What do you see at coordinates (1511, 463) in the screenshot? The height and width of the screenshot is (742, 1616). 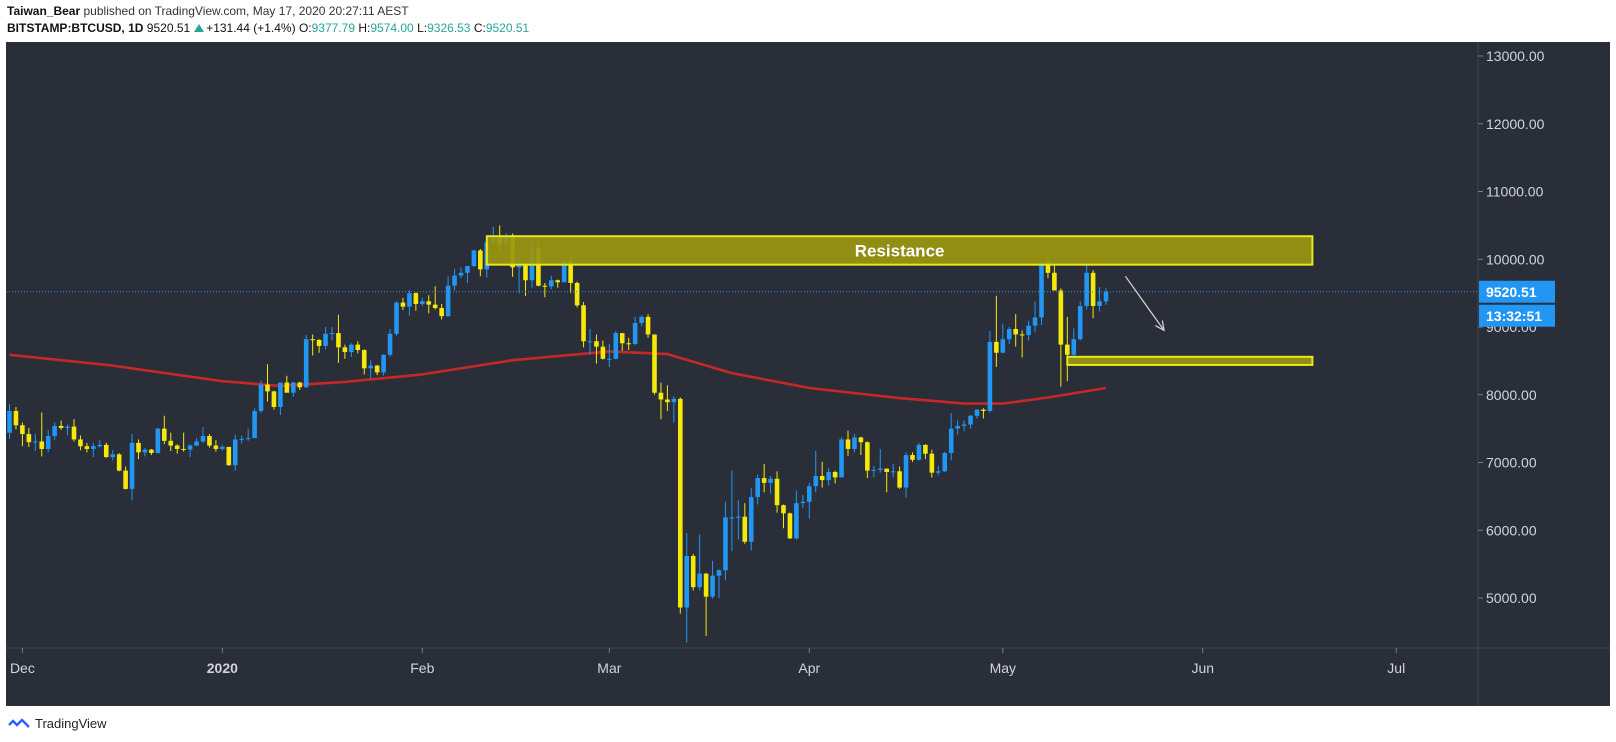 I see `price-tick-label: 7000.00` at bounding box center [1511, 463].